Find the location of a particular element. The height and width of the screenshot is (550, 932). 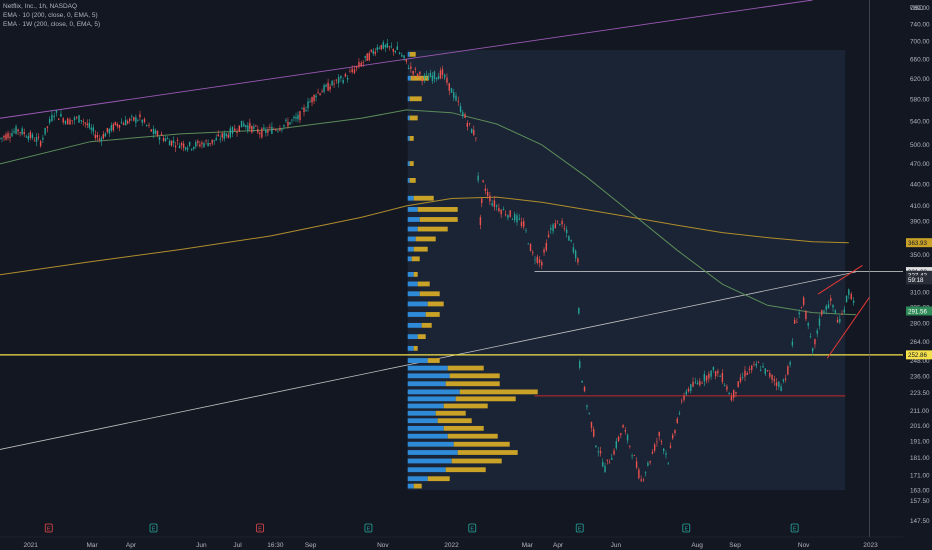

currency-label: USD is located at coordinates (917, 8).